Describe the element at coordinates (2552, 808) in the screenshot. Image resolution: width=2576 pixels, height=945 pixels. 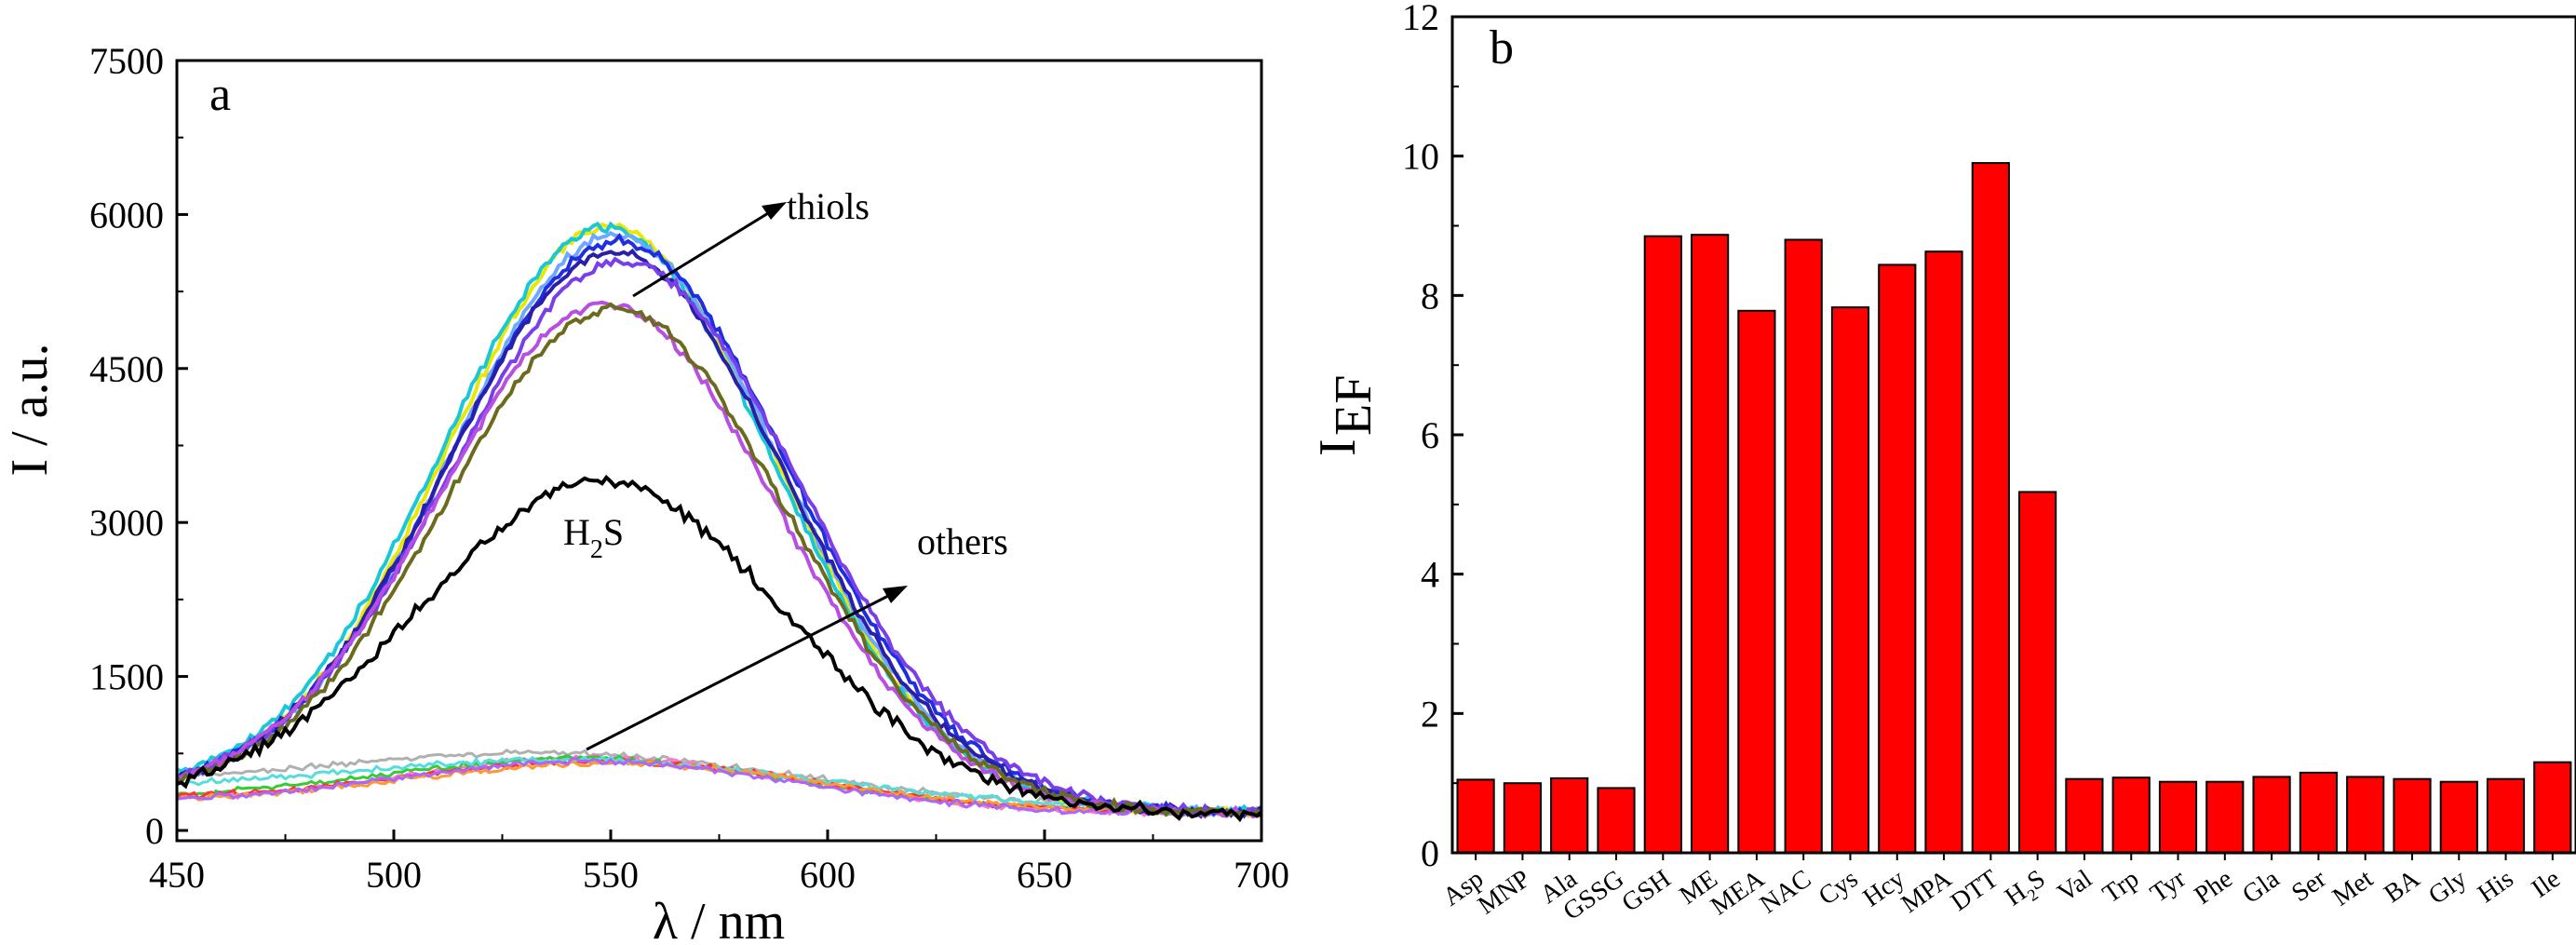
I see `bar-Ile` at that location.